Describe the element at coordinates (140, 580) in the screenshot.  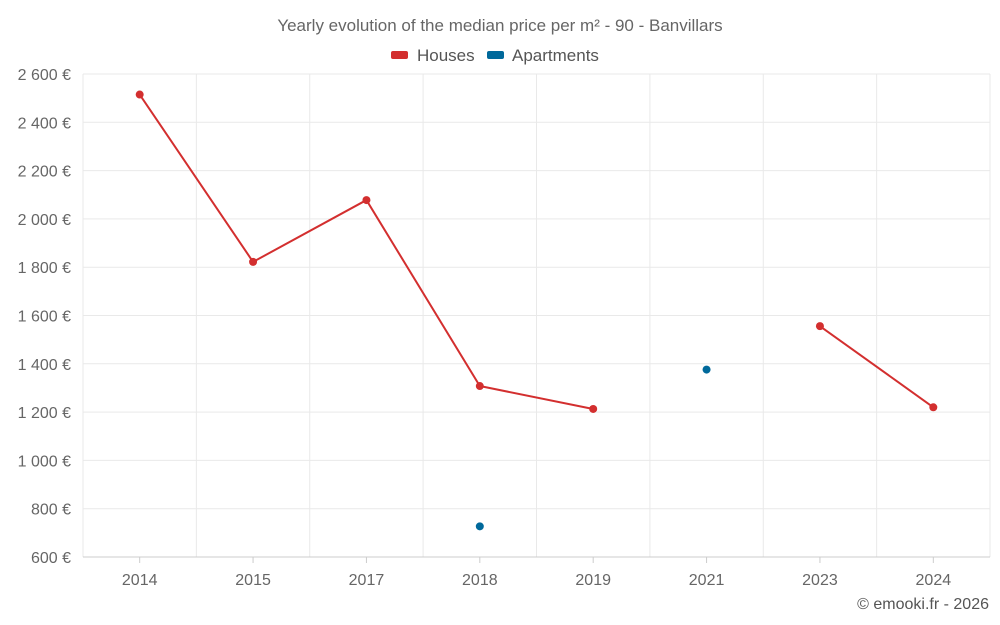
I see `x-tick-label: 2014` at that location.